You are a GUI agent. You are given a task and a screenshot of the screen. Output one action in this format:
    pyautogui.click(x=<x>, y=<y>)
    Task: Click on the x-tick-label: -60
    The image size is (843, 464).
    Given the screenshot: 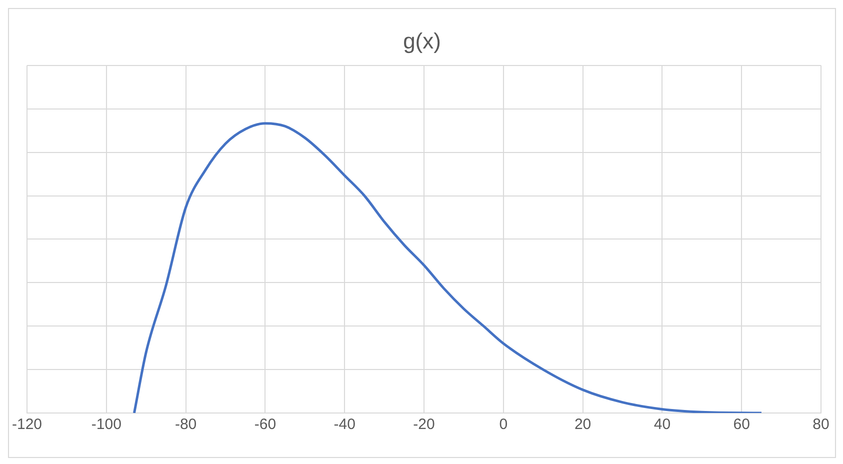 What is the action you would take?
    pyautogui.click(x=265, y=425)
    